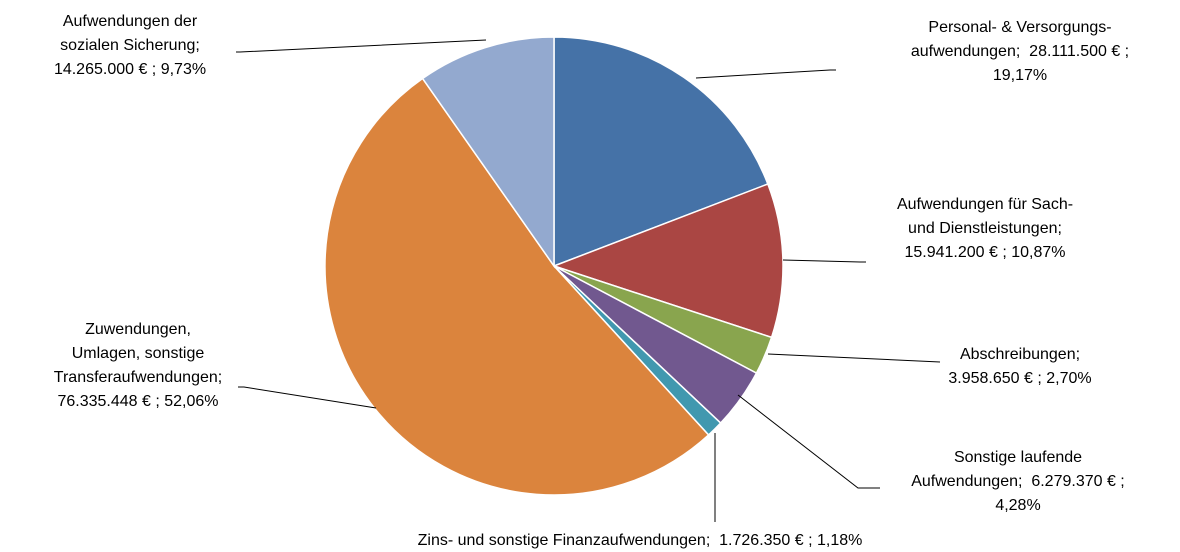 This screenshot has width=1180, height=552. What do you see at coordinates (1018, 457) in the screenshot?
I see `data-label: Sonstige laufende` at bounding box center [1018, 457].